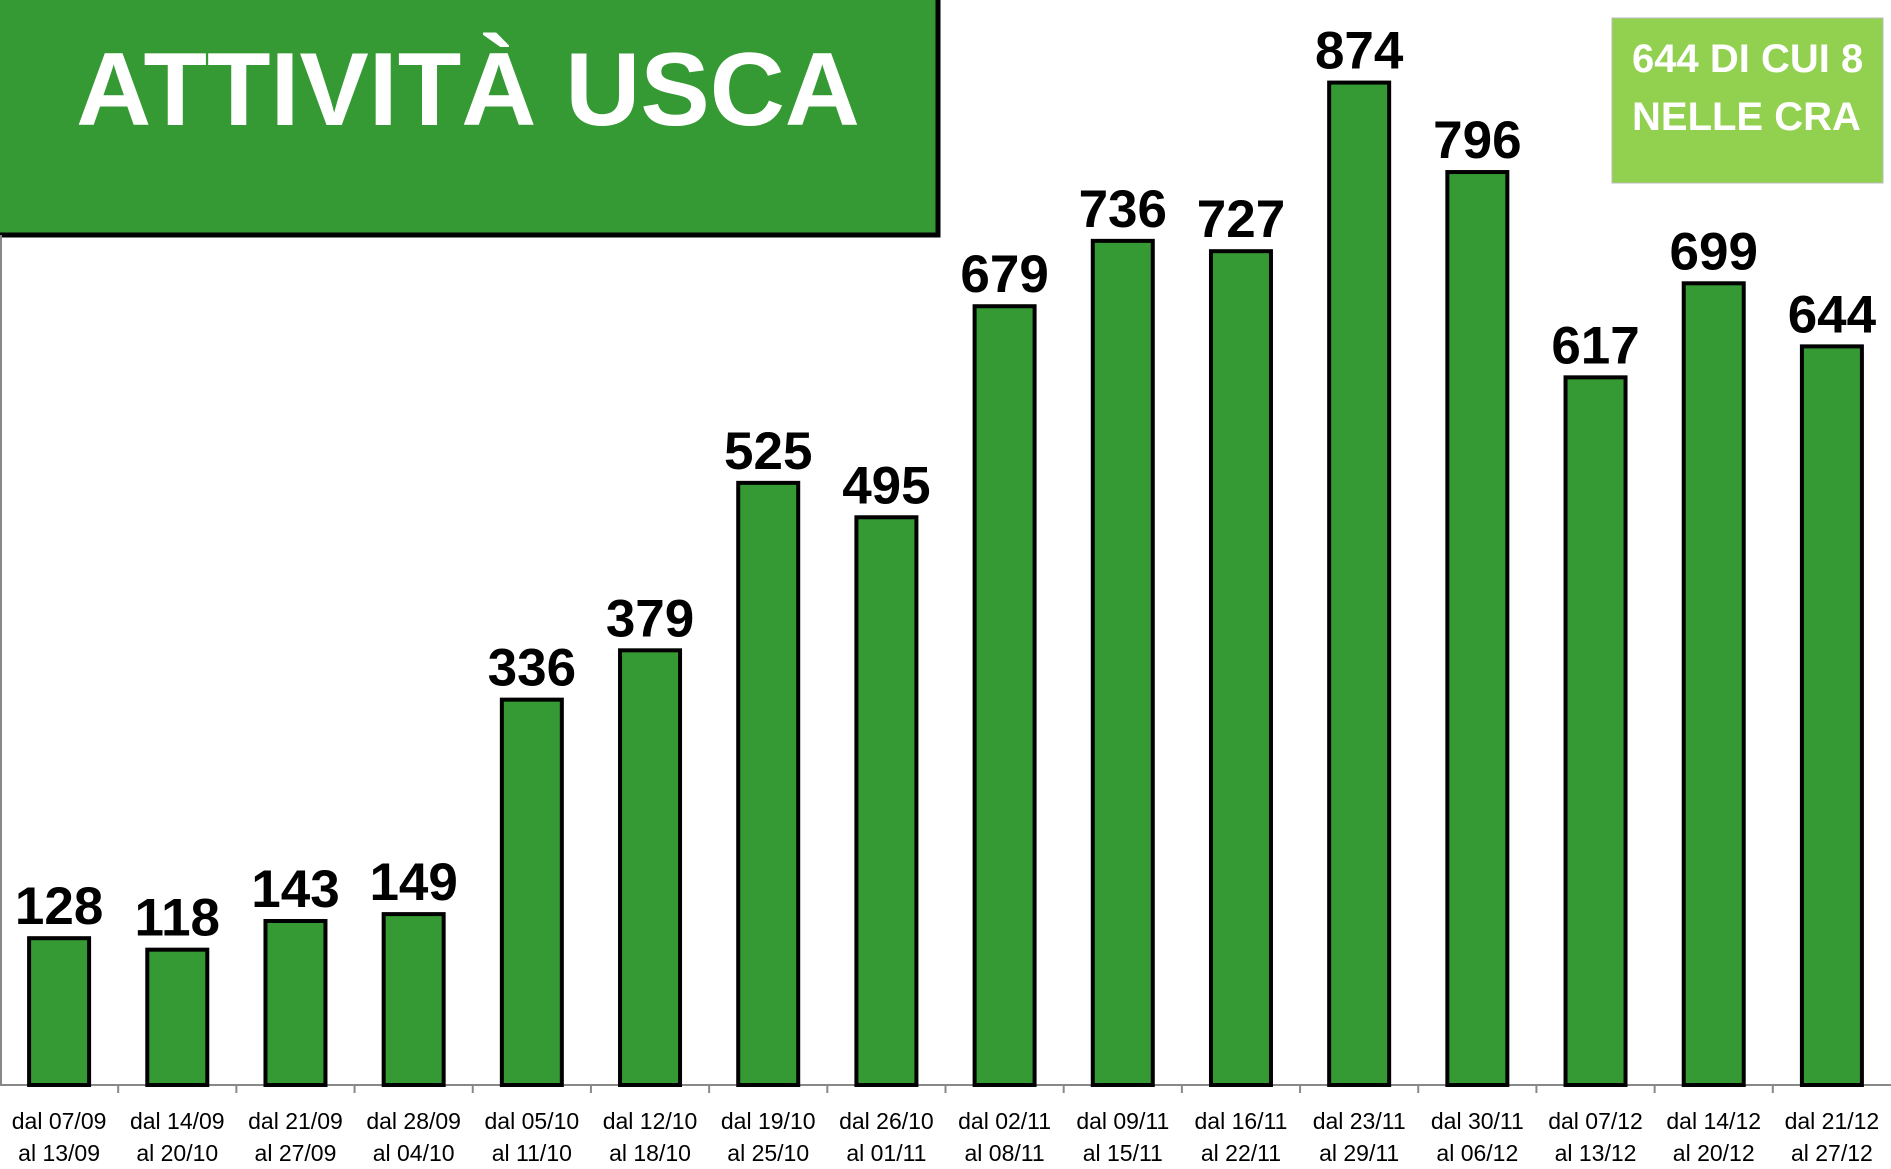 This screenshot has width=1891, height=1169. Describe the element at coordinates (1596, 1153) in the screenshot. I see `x-tick-label: al 13/12` at that location.